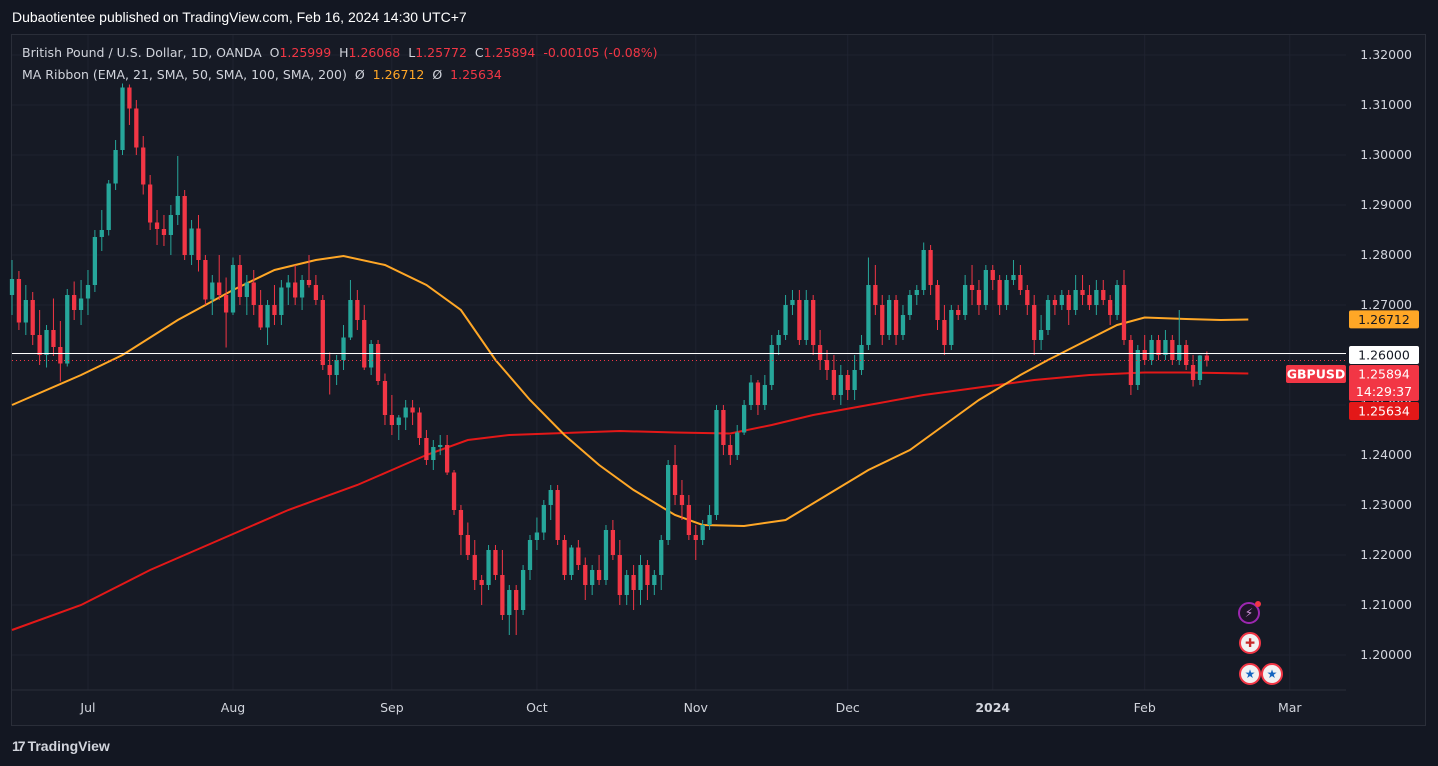  What do you see at coordinates (1249, 613) in the screenshot?
I see `lightning-icon: ⚡` at bounding box center [1249, 613].